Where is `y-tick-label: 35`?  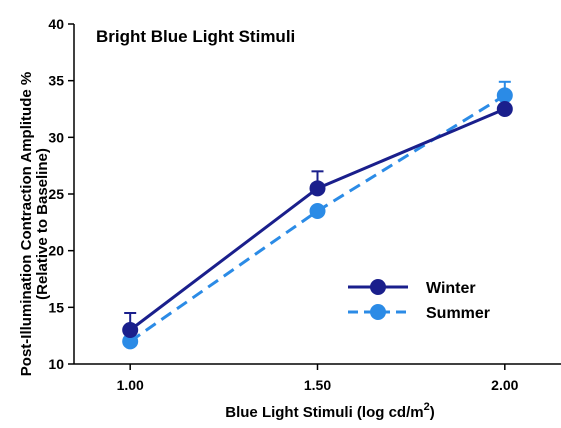 y-tick-label: 35 is located at coordinates (56, 81).